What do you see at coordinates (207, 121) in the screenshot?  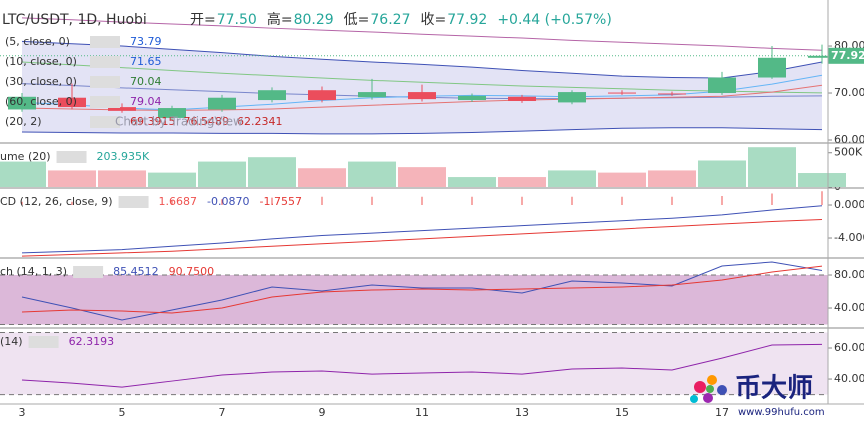 I see `legend-value: 76.5489` at bounding box center [207, 121].